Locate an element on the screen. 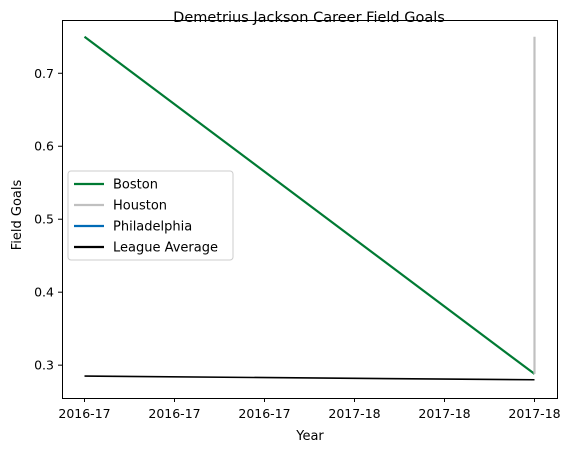 The height and width of the screenshot is (453, 573). y-axis: 0.3 0.4 0.5 0.6 0.7 is located at coordinates (48, 219).